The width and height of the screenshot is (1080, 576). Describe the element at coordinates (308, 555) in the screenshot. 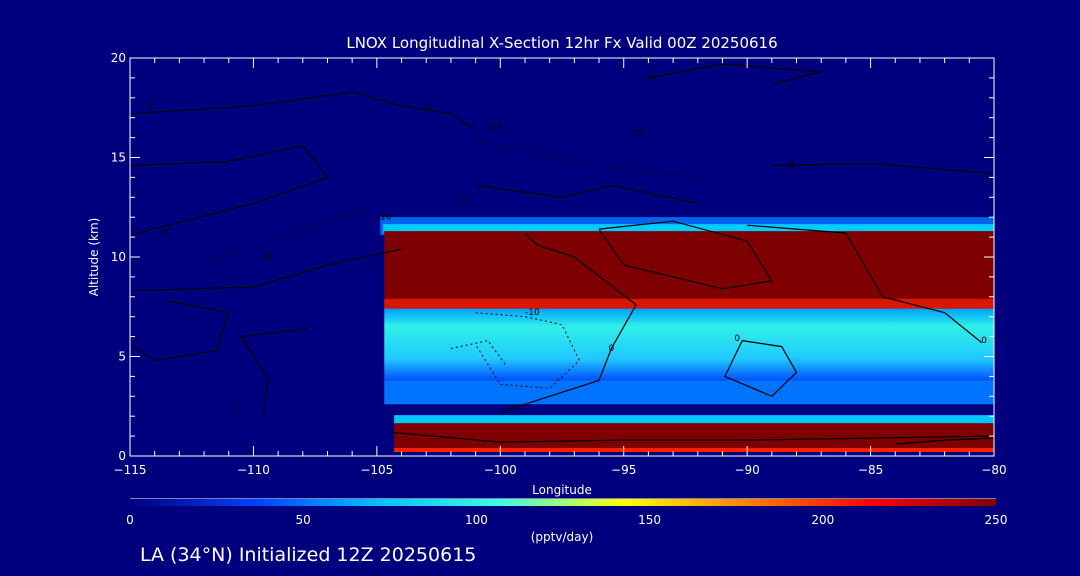

I see `footer-init-info: LA (34°N) Initialized 12Z 20250615` at that location.